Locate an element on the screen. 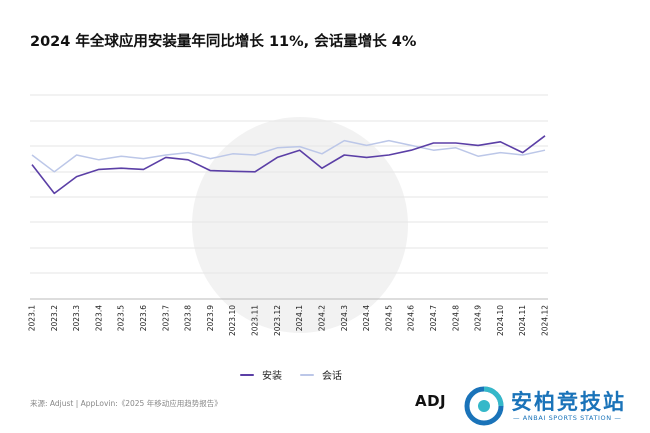  adjust-logo: ADJ is located at coordinates (431, 401).